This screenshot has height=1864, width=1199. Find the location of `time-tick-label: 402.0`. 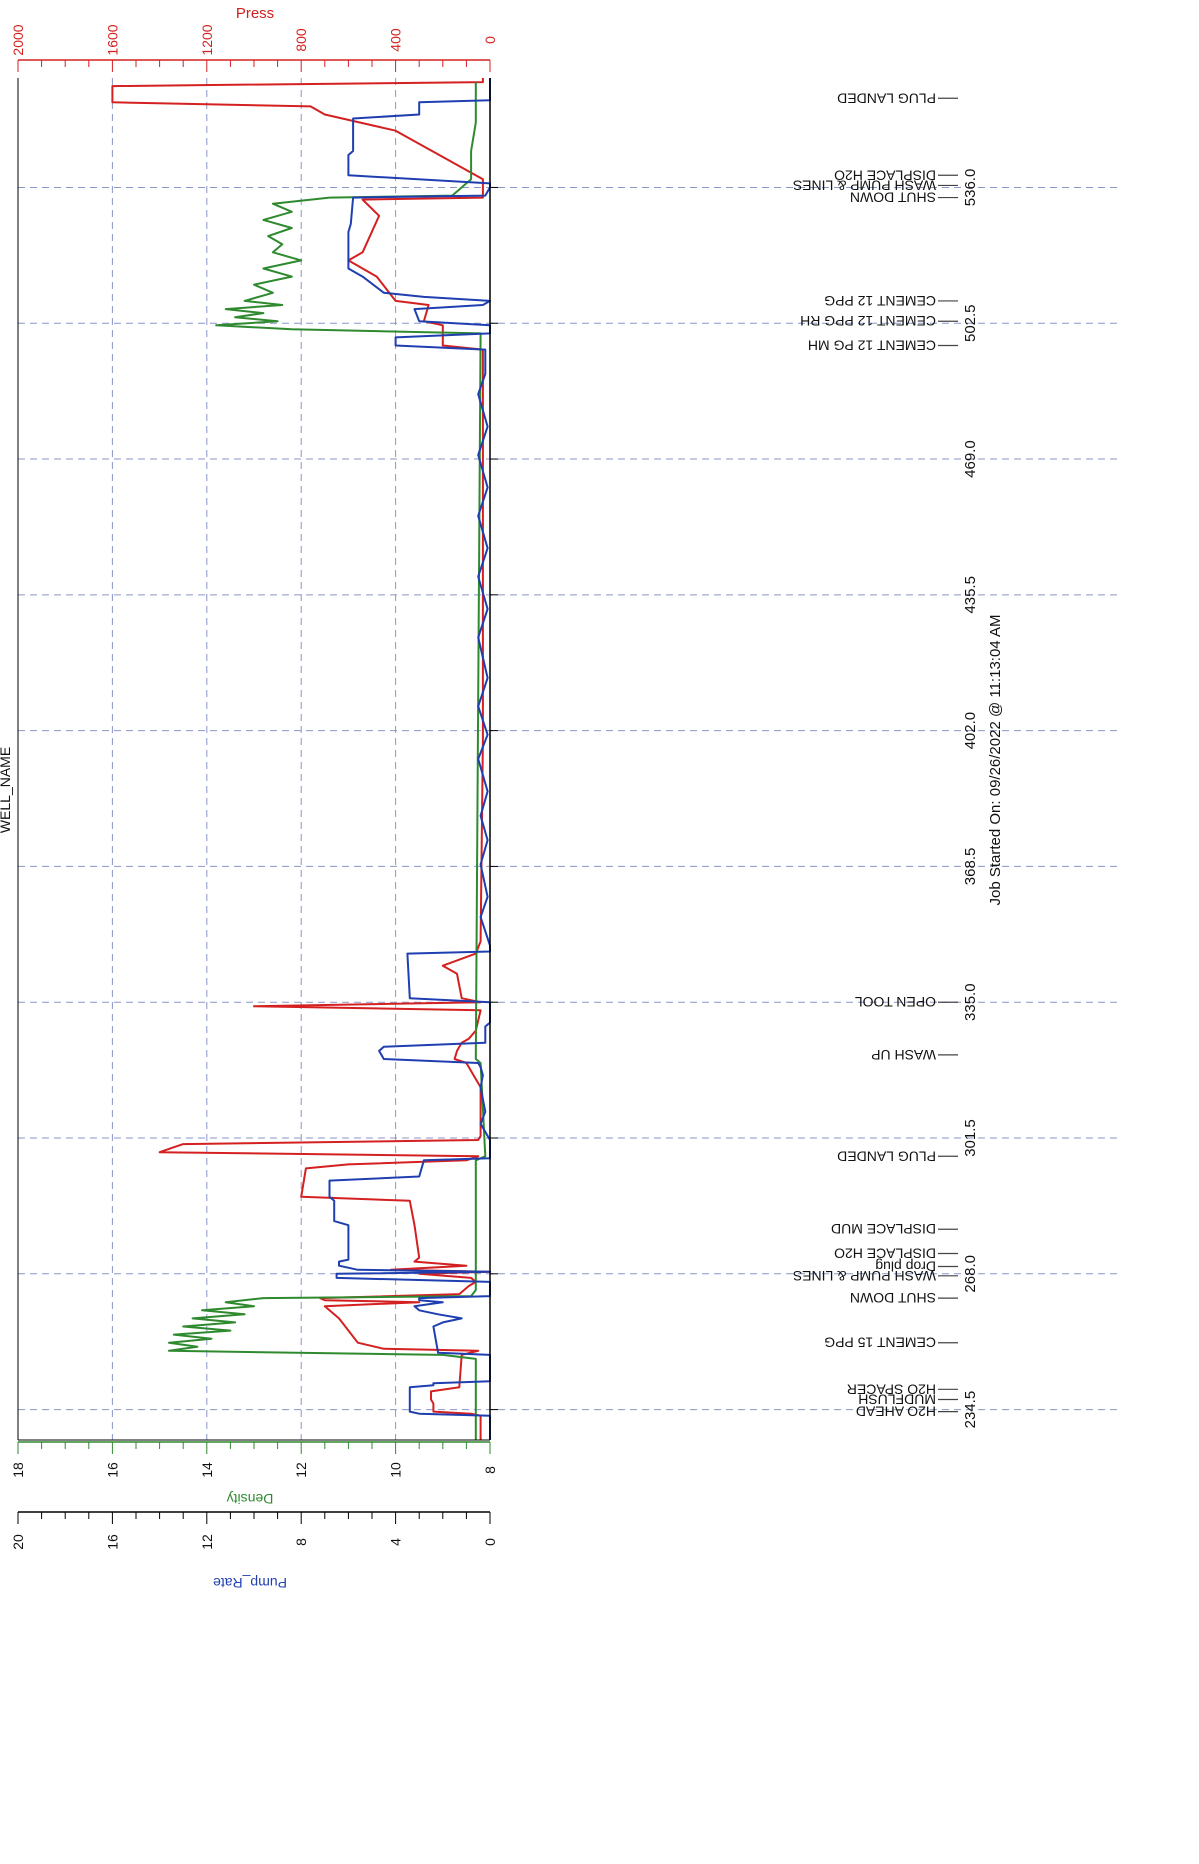

time-tick-label: 402.0 is located at coordinates (970, 731).